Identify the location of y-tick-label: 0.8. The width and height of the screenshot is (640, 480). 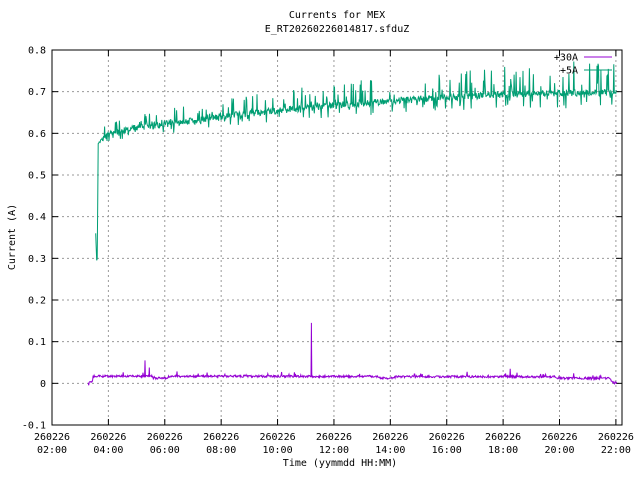
(37, 51).